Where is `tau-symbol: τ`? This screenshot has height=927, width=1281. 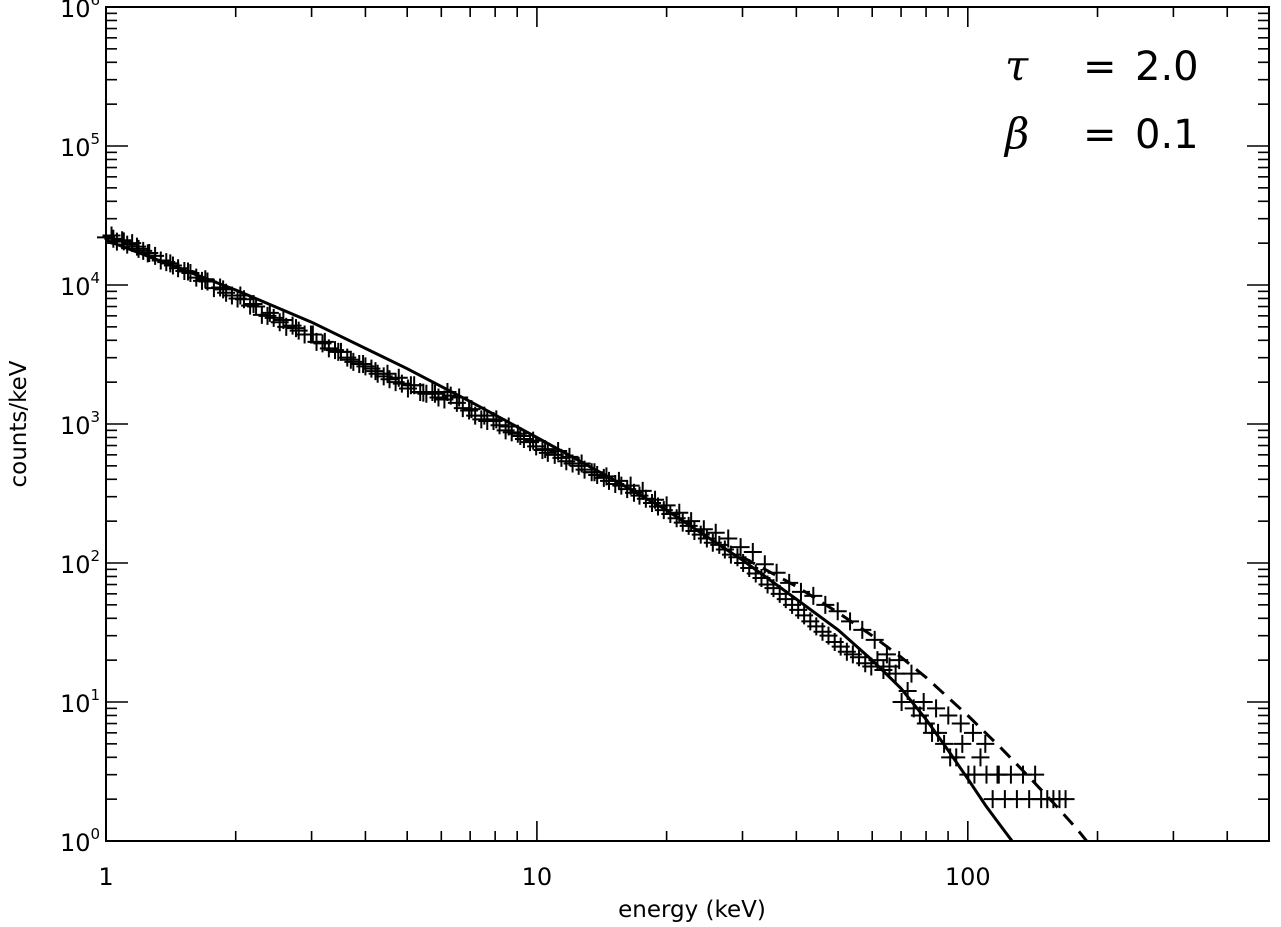 tau-symbol: τ is located at coordinates (1017, 65).